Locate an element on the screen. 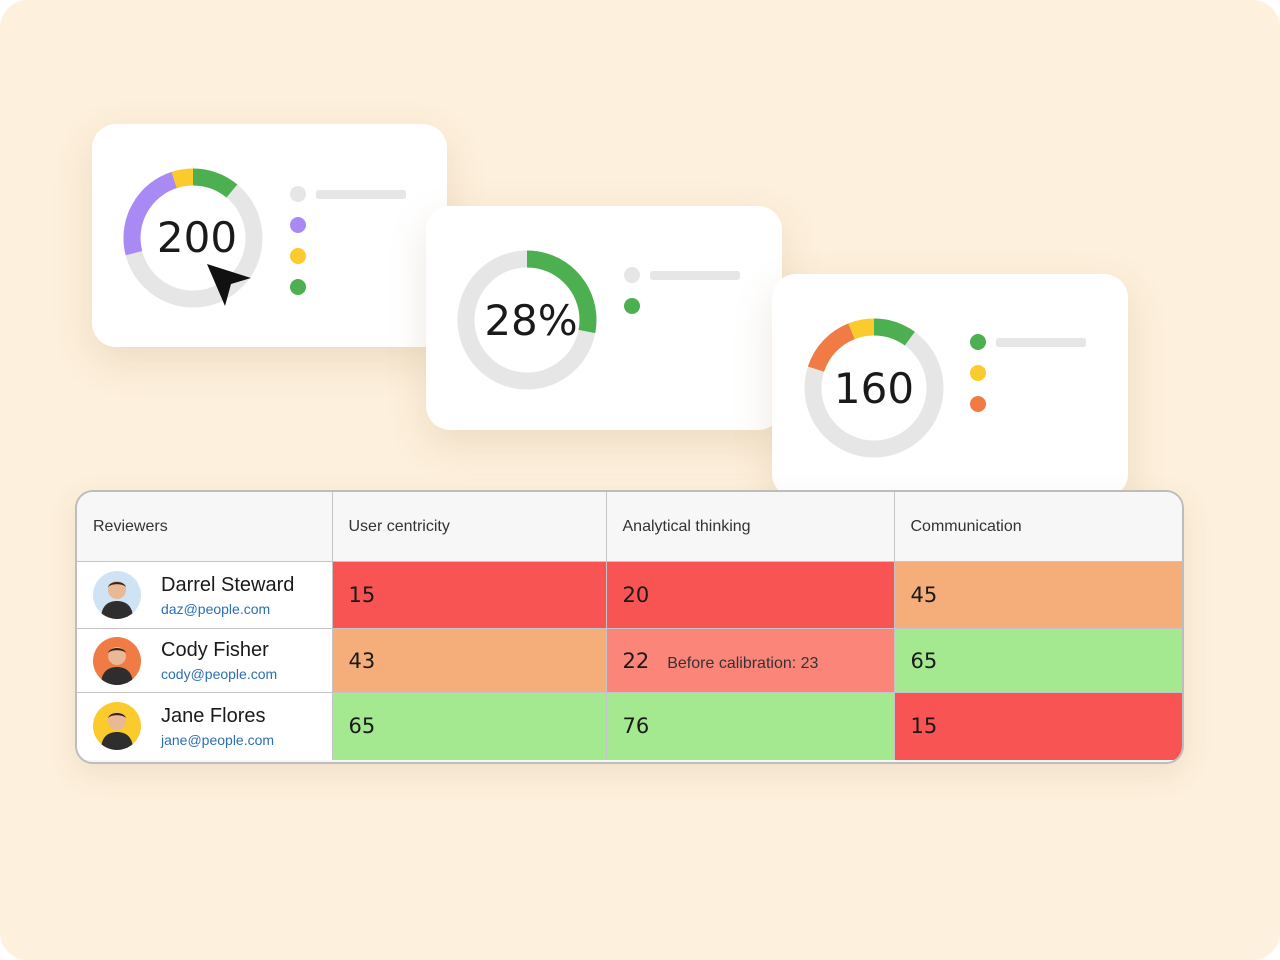 Image resolution: width=1280 pixels, height=960 pixels. score-cell: 22 Before calibration: 23 is located at coordinates (750, 660).